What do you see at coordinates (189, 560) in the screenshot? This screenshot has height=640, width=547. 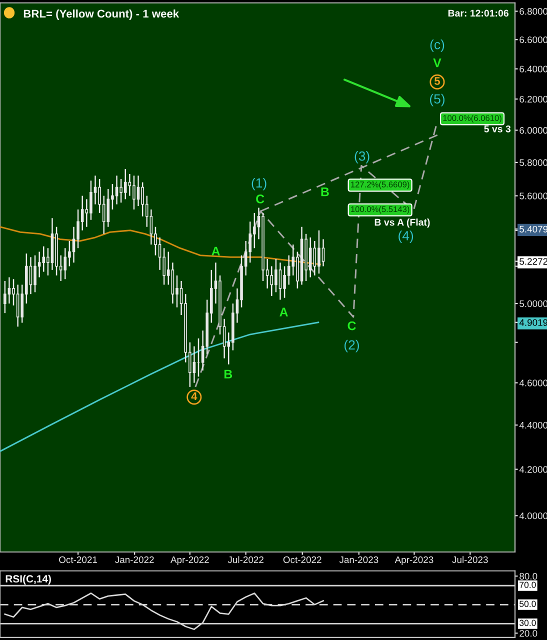 I see `x-tick-label: Apr-2022` at bounding box center [189, 560].